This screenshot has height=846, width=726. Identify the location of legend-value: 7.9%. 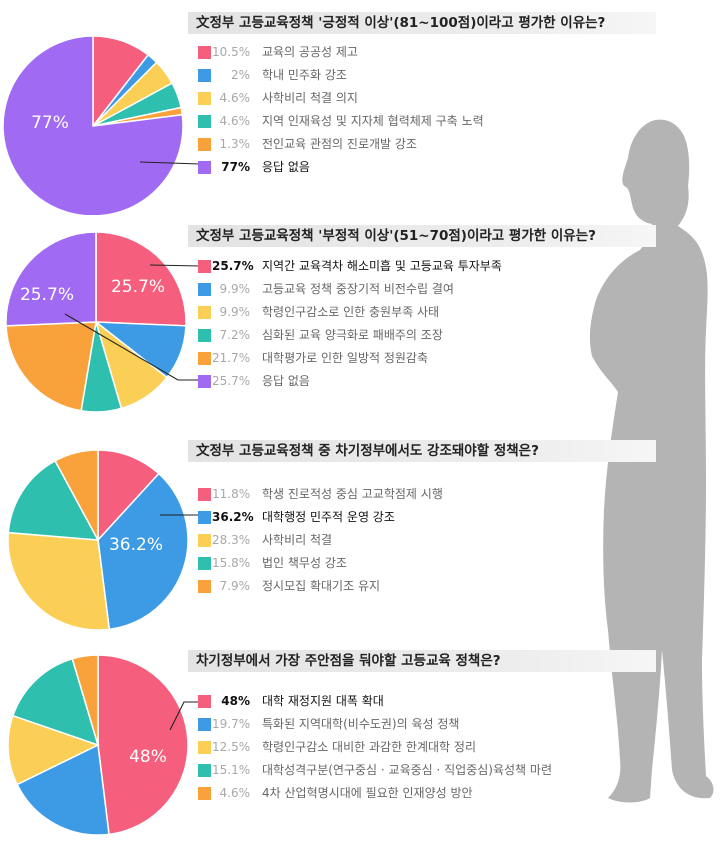
(235, 586).